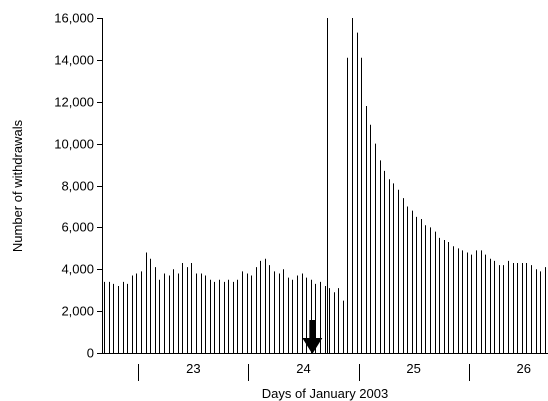 Image resolution: width=548 pixels, height=401 pixels. What do you see at coordinates (303, 368) in the screenshot?
I see `day-label: 24` at bounding box center [303, 368].